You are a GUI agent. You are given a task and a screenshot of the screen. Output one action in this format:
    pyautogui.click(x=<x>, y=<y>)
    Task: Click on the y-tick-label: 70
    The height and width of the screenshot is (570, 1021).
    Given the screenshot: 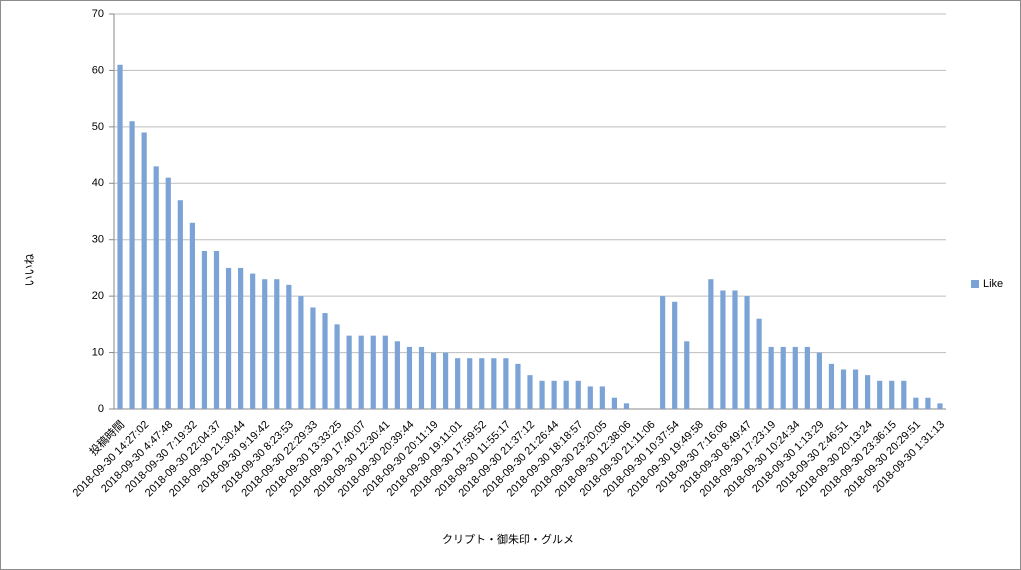 What is the action you would take?
    pyautogui.click(x=98, y=14)
    